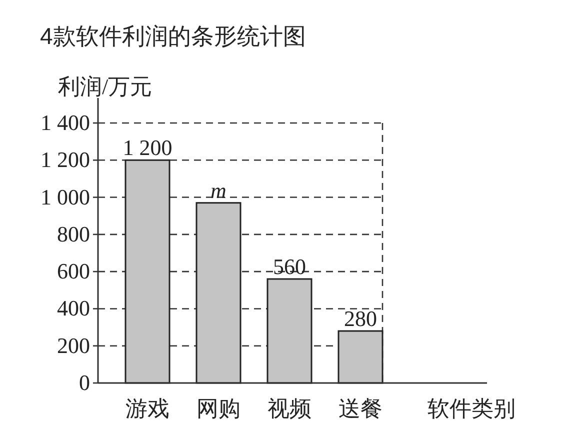 This screenshot has height=438, width=571. Describe the element at coordinates (84, 382) in the screenshot. I see `y-tick-label: 0` at that location.